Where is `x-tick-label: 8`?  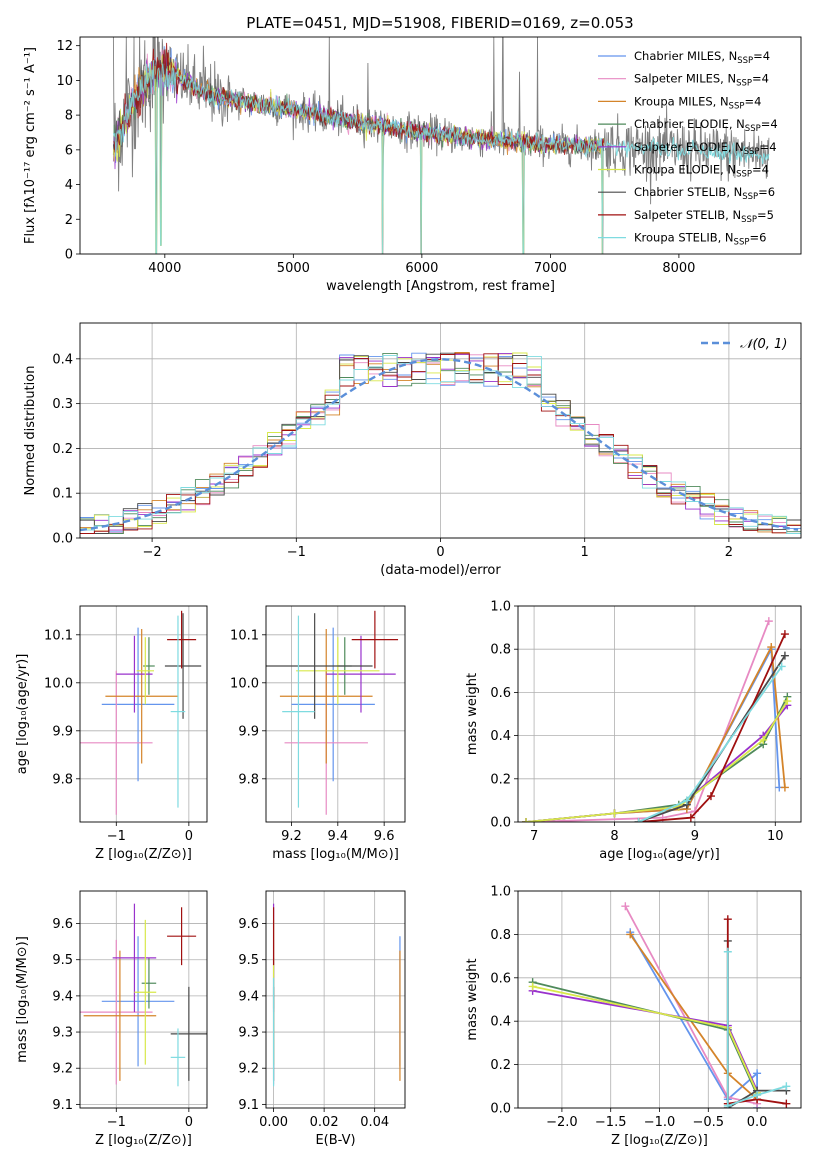 x-tick-label: 8 is located at coordinates (614, 836).